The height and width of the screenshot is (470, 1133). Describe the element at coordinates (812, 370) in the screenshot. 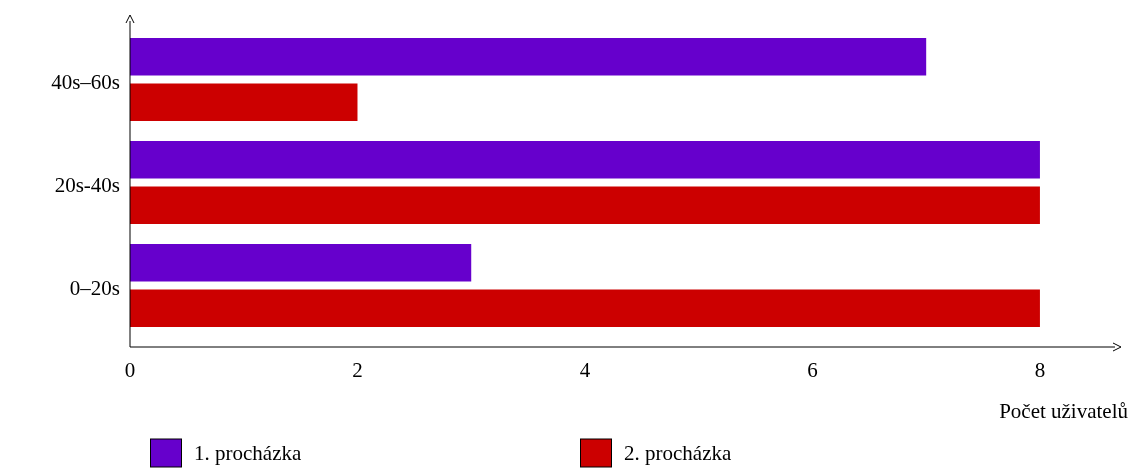

I see `x-tick-label: 6` at that location.